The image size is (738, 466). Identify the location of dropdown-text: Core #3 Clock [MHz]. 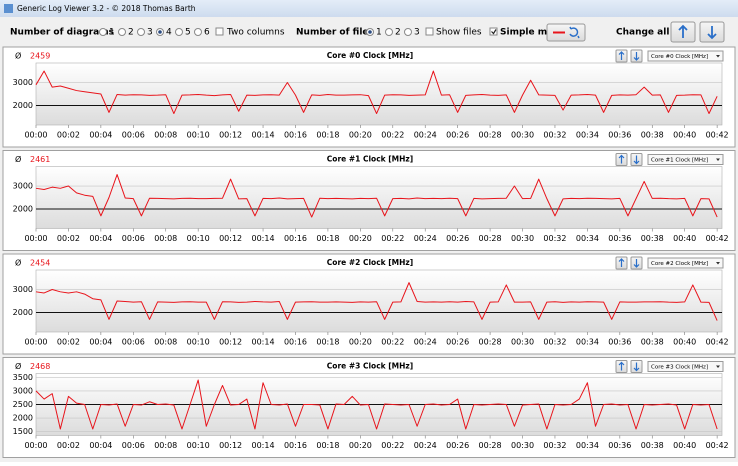
(679, 367).